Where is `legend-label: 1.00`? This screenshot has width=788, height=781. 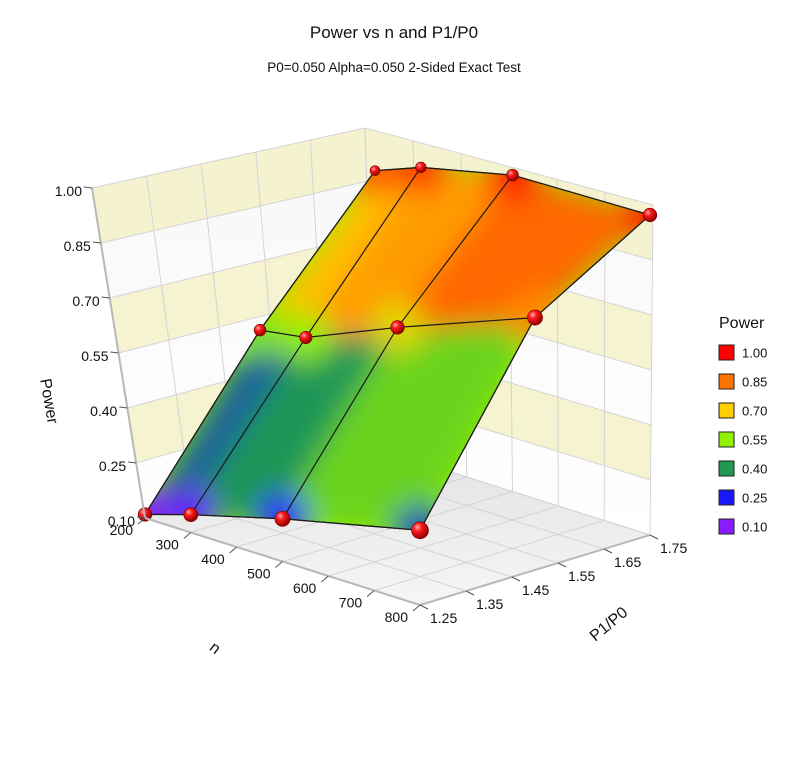 legend-label: 1.00 is located at coordinates (754, 353).